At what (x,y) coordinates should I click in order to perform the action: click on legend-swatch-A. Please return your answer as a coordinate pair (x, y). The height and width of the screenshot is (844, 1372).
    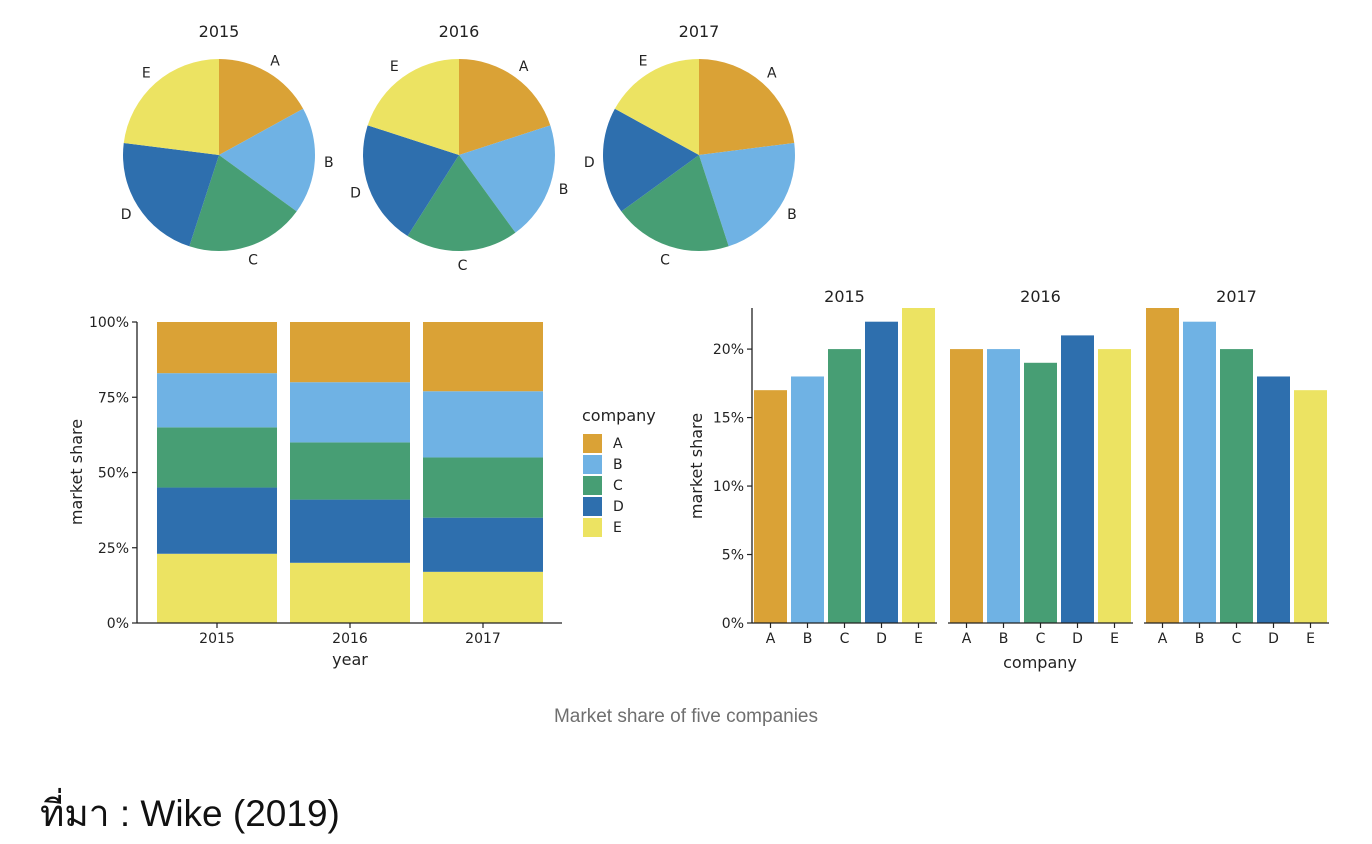
    Looking at the image, I should click on (592, 443).